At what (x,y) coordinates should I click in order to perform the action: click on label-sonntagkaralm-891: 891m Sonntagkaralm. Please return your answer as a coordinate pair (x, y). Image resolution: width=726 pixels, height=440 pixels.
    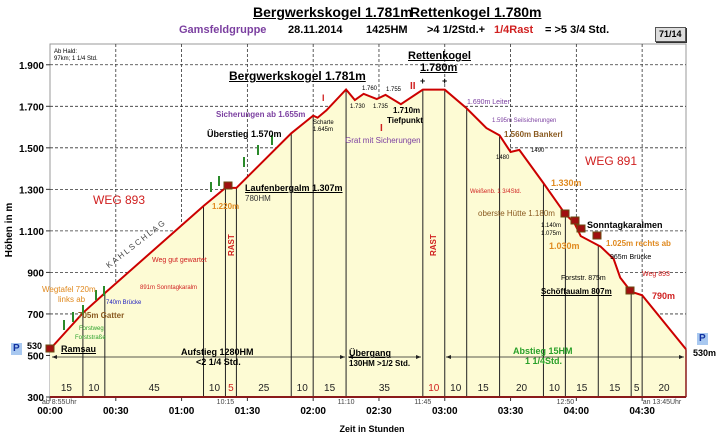
    Looking at the image, I should click on (169, 288).